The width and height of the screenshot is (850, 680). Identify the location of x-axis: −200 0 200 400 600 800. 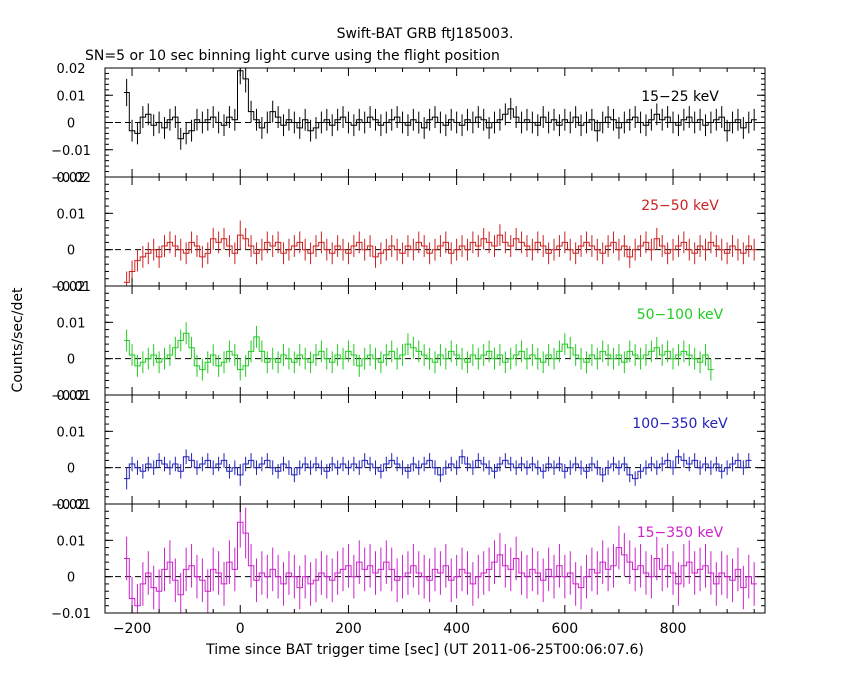
(400, 629).